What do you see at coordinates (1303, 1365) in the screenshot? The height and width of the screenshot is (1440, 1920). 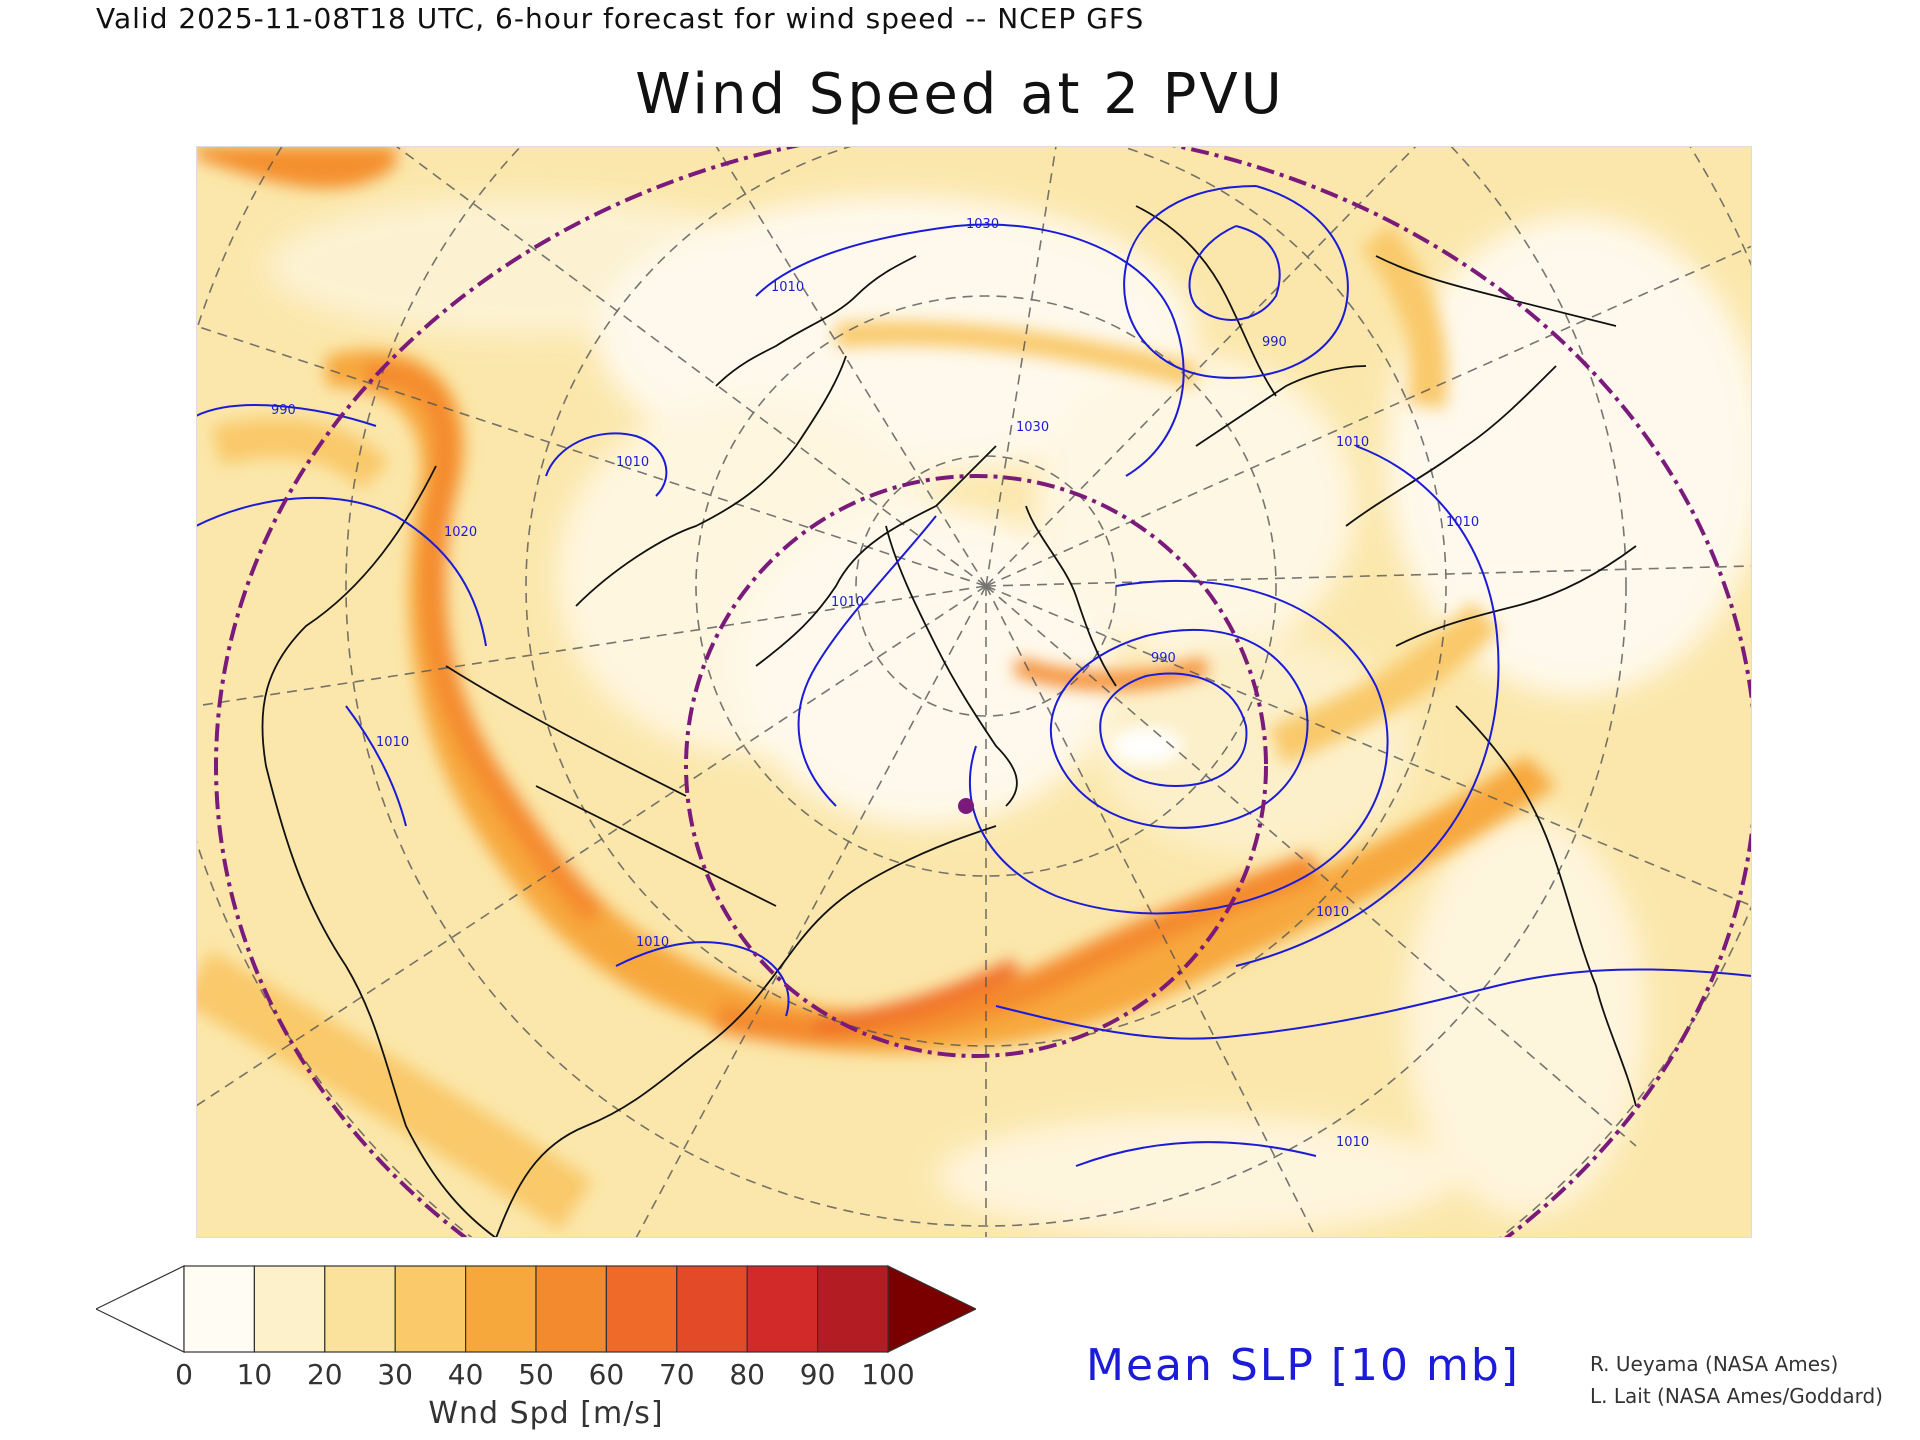 I see `slp-legend: Mean SLP [10 mb]` at bounding box center [1303, 1365].